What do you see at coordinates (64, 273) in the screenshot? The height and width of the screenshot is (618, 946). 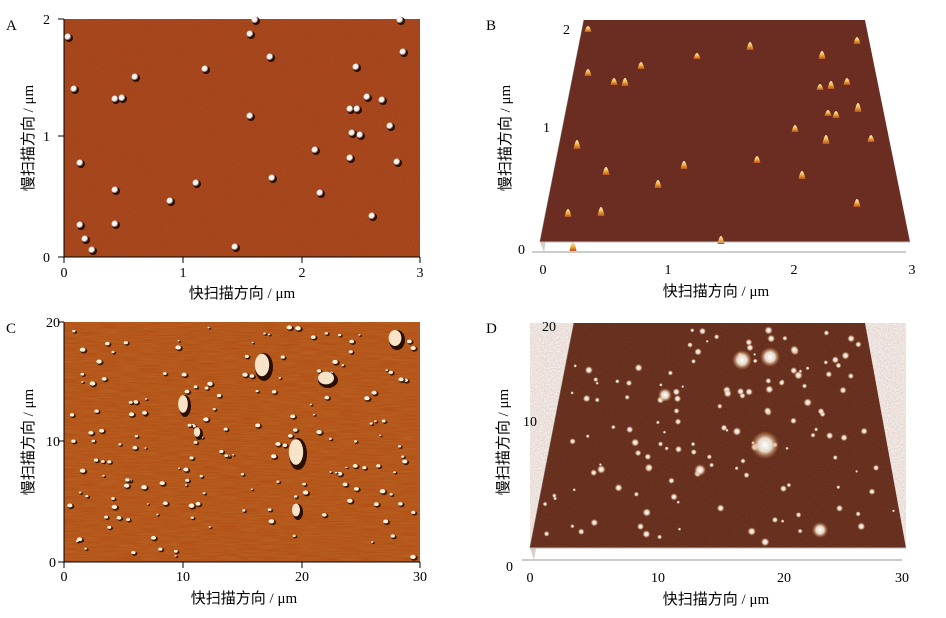 I see `panel-a-xtick-0: 0` at bounding box center [64, 273].